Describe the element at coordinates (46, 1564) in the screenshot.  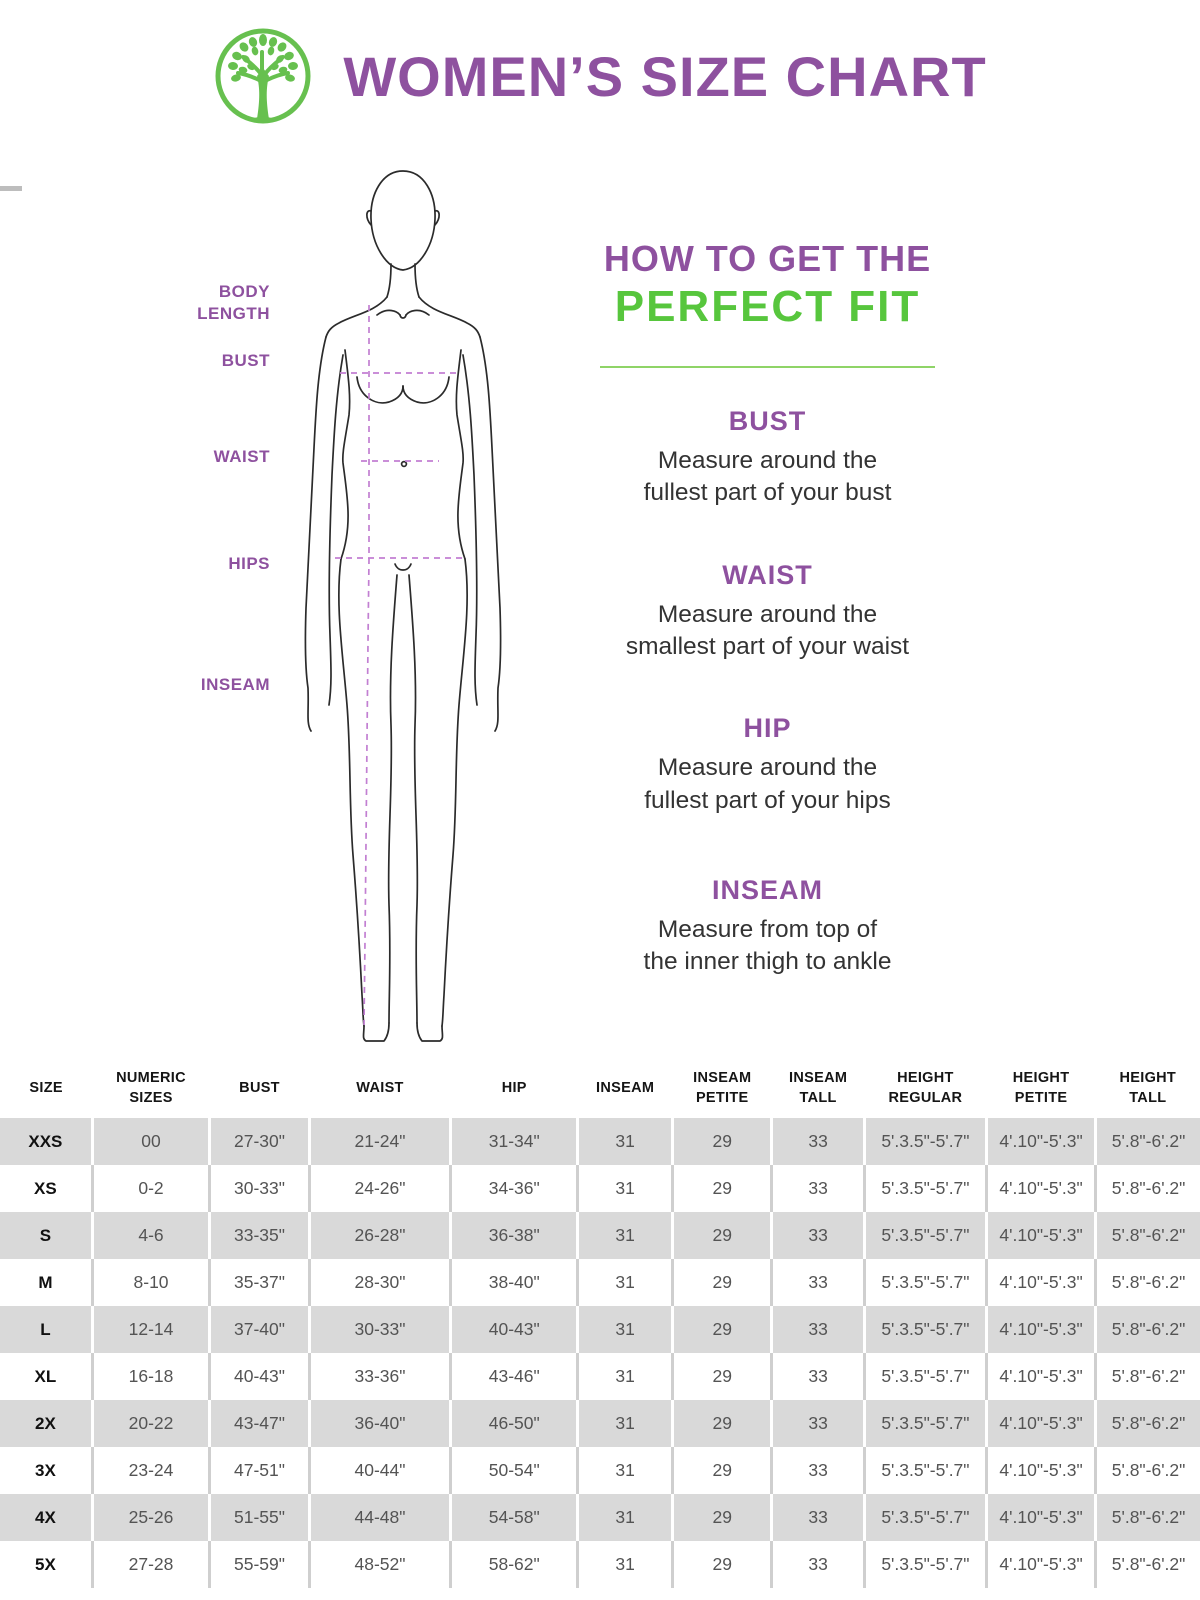
I see `size-cell: 5X` at that location.